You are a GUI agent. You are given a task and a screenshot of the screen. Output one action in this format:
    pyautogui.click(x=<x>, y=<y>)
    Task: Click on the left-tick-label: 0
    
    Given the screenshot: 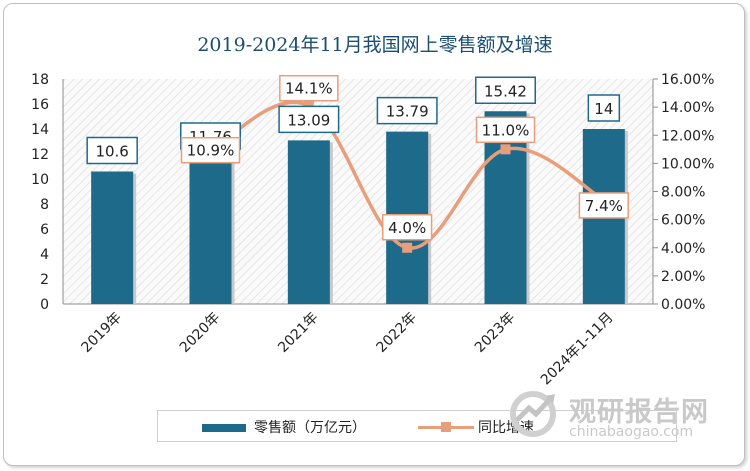 What is the action you would take?
    pyautogui.click(x=44, y=305)
    